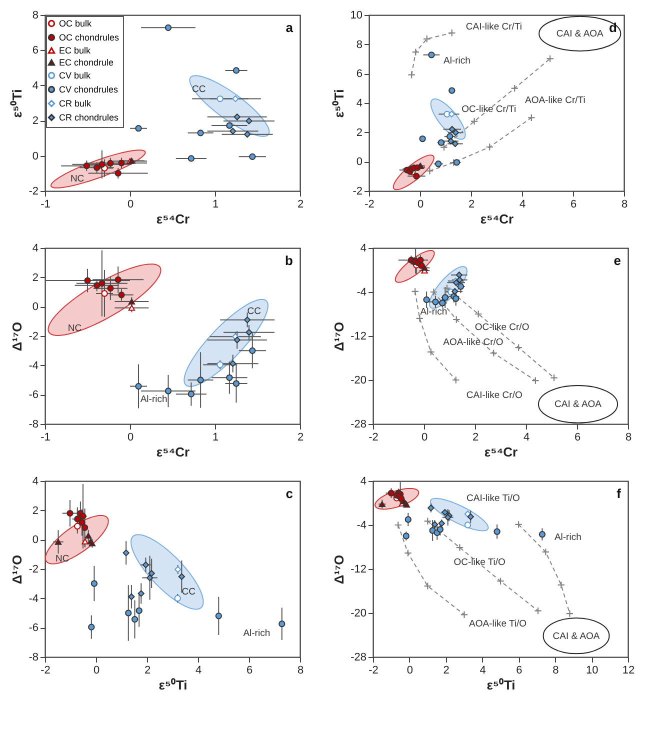  What do you see at coordinates (75, 51) in the screenshot?
I see `legend-label: EC bulk` at bounding box center [75, 51].